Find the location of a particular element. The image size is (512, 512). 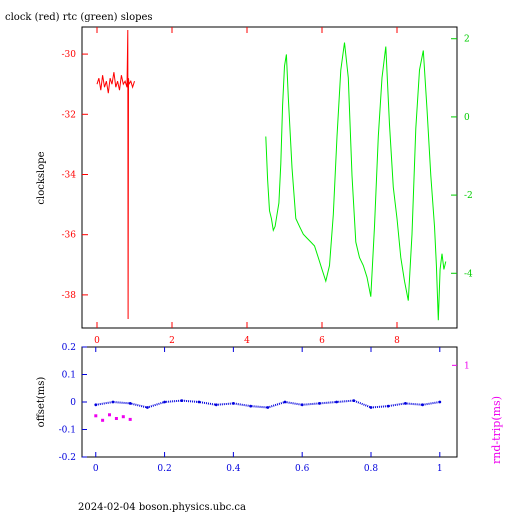

top-right-y-tick-label: 0 is located at coordinates (467, 118).